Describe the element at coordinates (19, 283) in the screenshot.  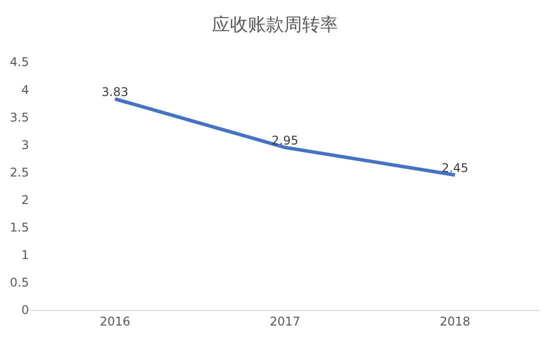
I see `y-tick-label: 0.5` at that location.